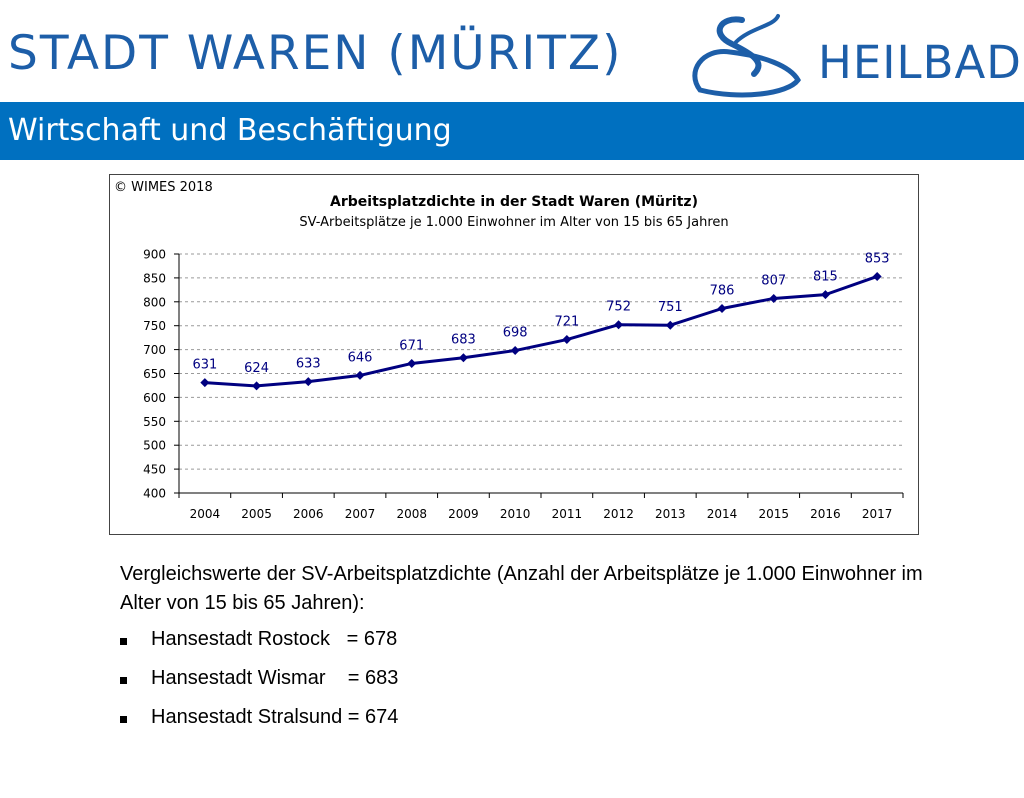 Image resolution: width=1024 pixels, height=798 pixels. Describe the element at coordinates (154, 494) in the screenshot. I see `y-tick-label: 400` at that location.